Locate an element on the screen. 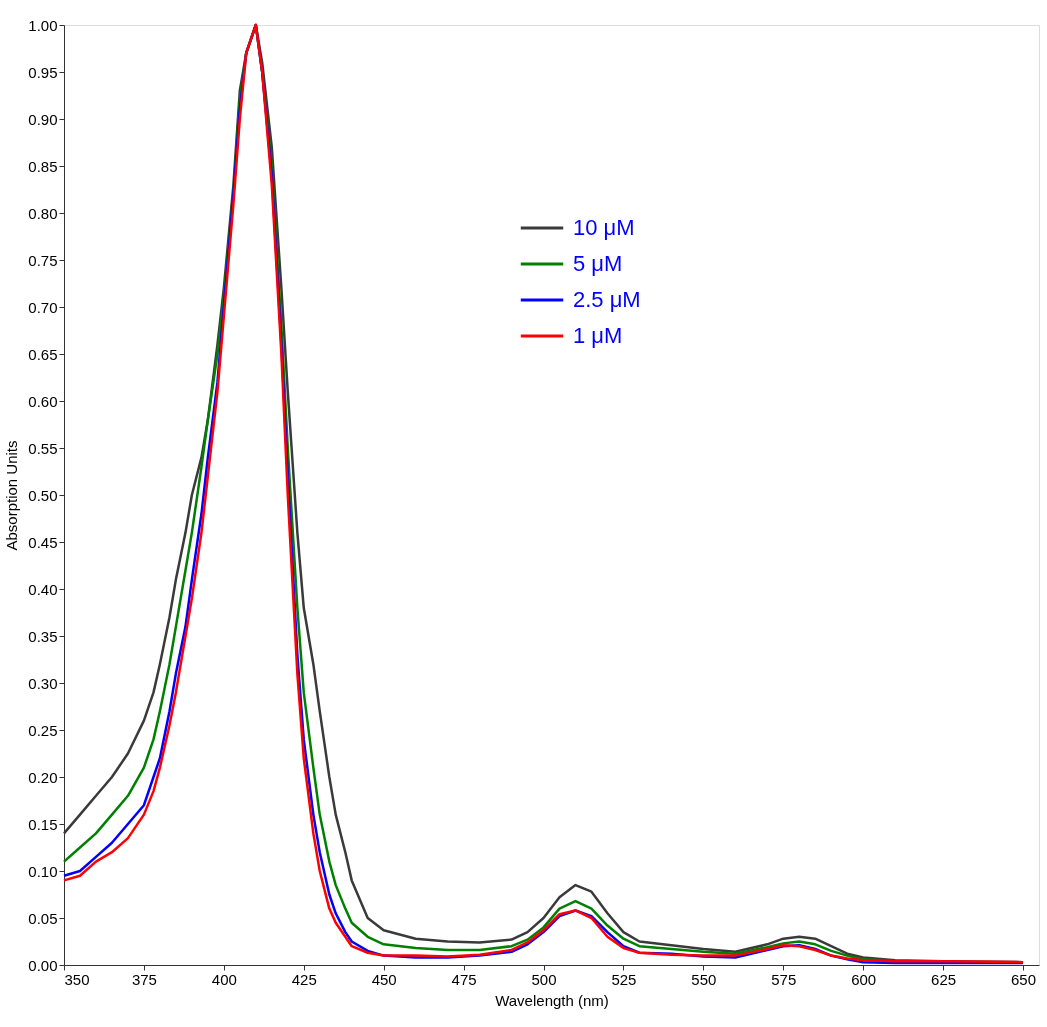  x-tick-label: 400 is located at coordinates (224, 979).